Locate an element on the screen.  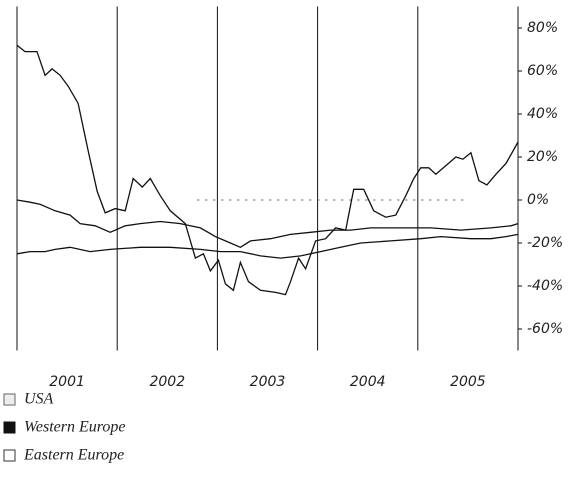
legend-label: Eastern Europe is located at coordinates (73, 455).